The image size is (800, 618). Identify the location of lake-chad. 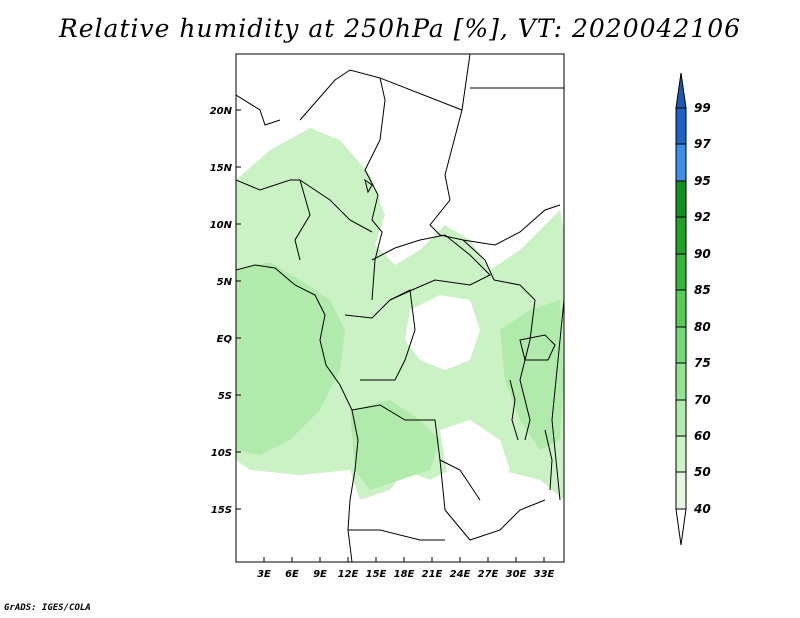
(368, 186).